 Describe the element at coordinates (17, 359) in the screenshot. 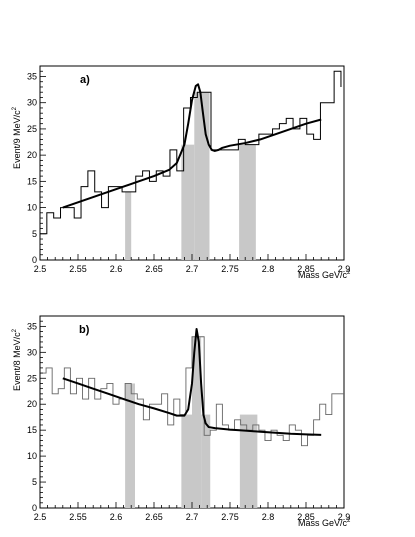

I see `y-axis-title: Event/8 MeV/c2` at that location.